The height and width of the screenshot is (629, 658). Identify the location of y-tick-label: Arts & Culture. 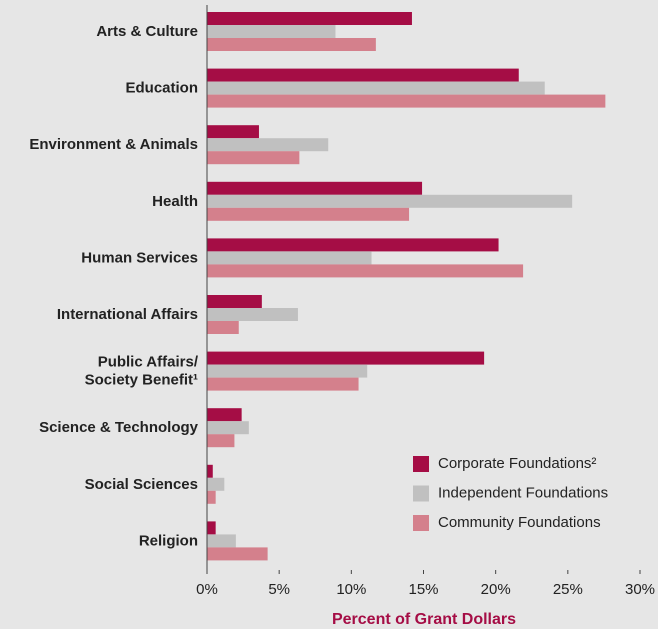
(147, 31).